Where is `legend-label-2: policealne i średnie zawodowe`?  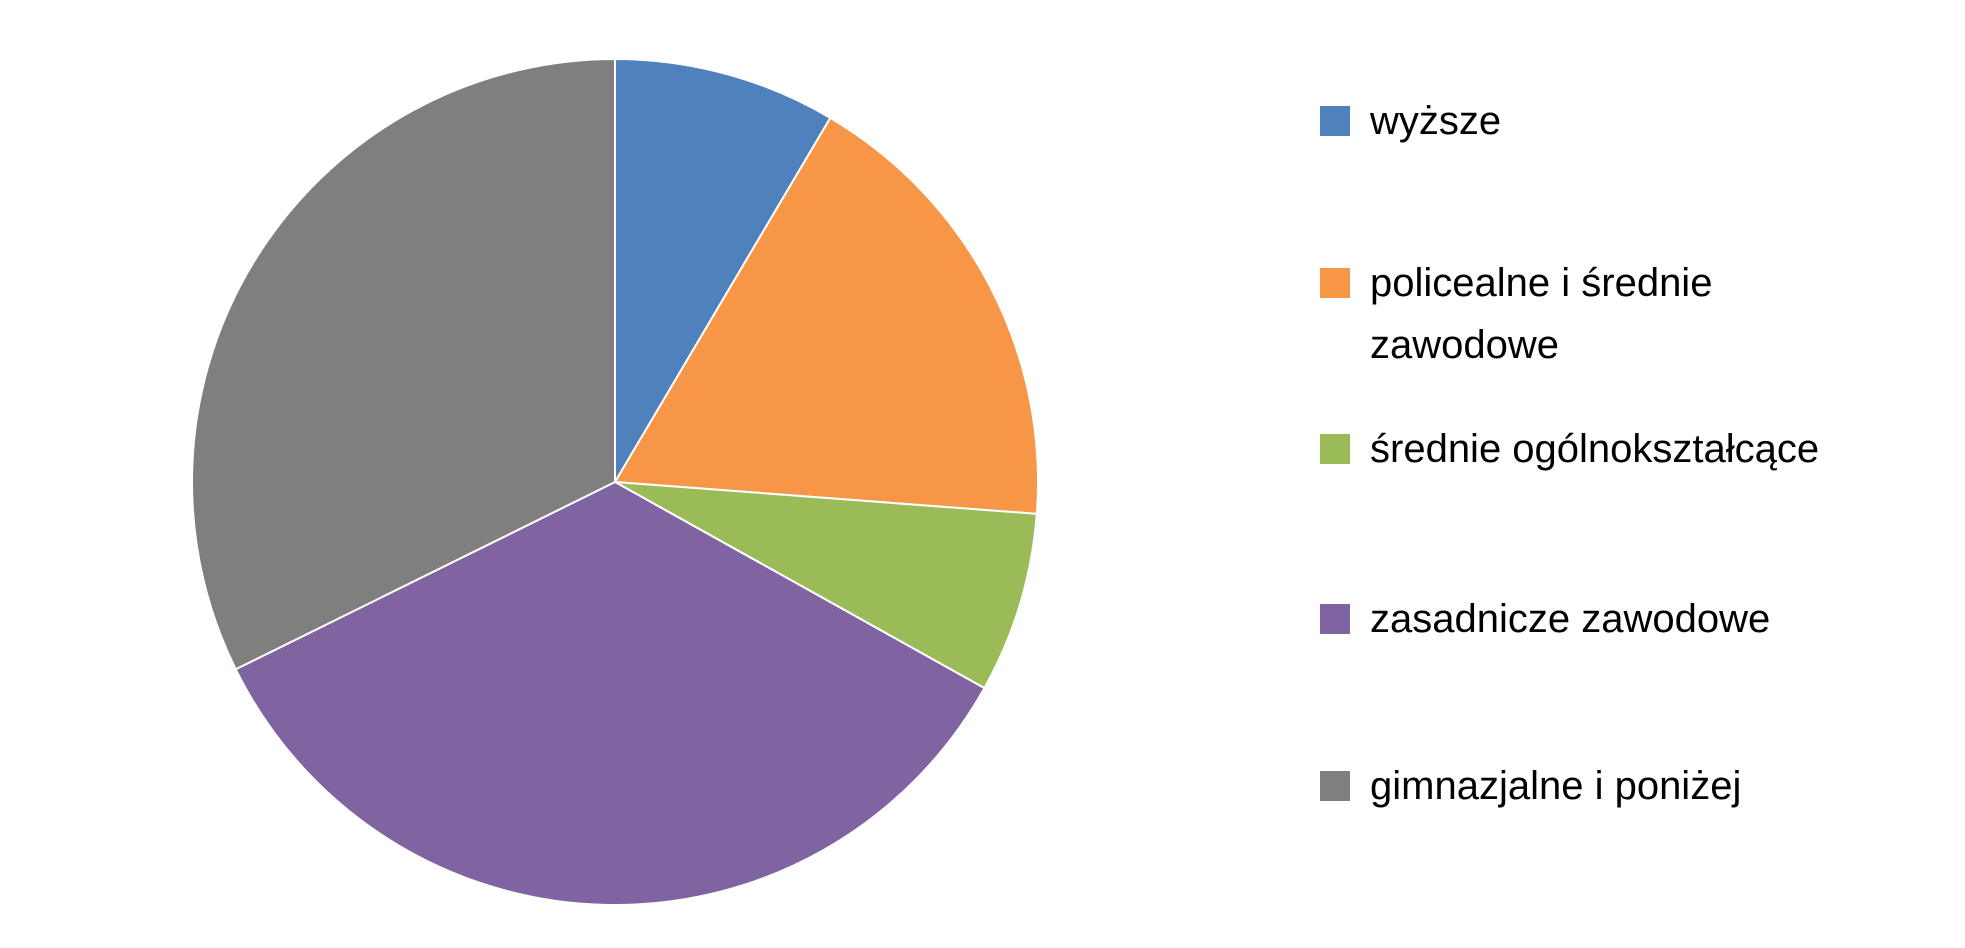 legend-label-2: policealne i średnie zawodowe is located at coordinates (1541, 314).